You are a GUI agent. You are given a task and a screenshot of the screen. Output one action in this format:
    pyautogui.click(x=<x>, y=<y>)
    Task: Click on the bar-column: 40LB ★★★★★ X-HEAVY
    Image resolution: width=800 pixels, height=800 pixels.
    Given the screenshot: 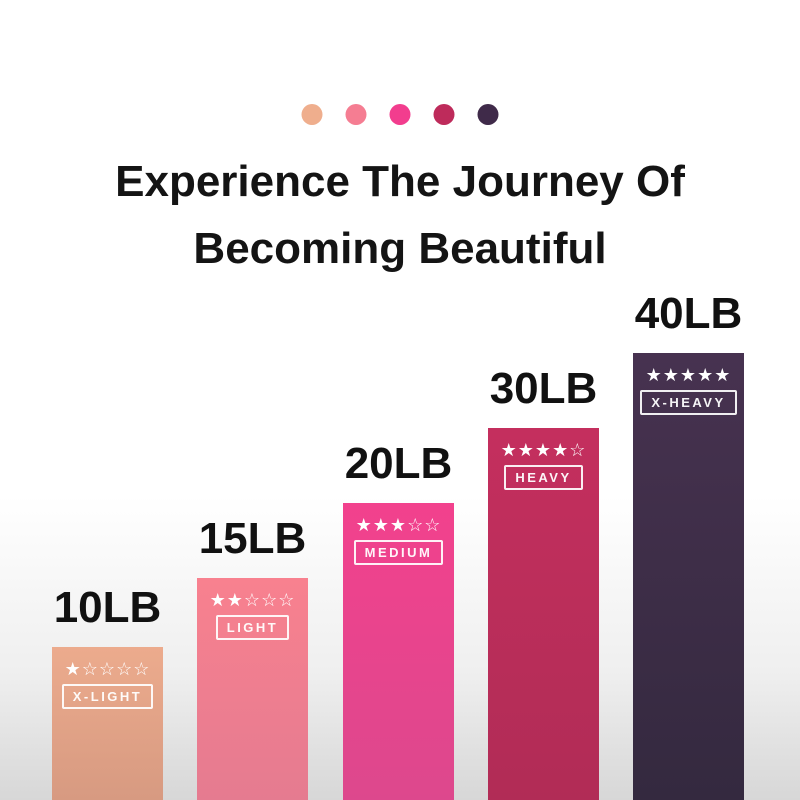 What is the action you would take?
    pyautogui.click(x=688, y=546)
    